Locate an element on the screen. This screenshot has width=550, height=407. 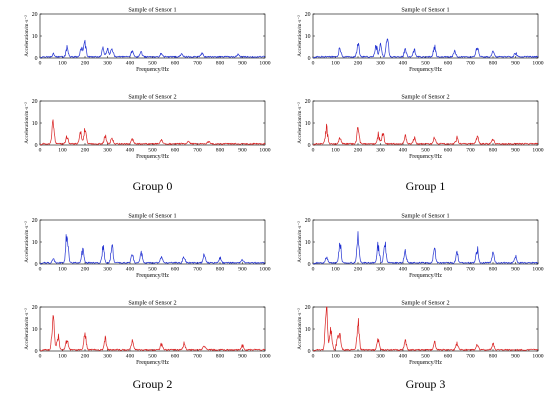
subplot-title: Sample of Sensor 1 is located at coordinates (152, 10).